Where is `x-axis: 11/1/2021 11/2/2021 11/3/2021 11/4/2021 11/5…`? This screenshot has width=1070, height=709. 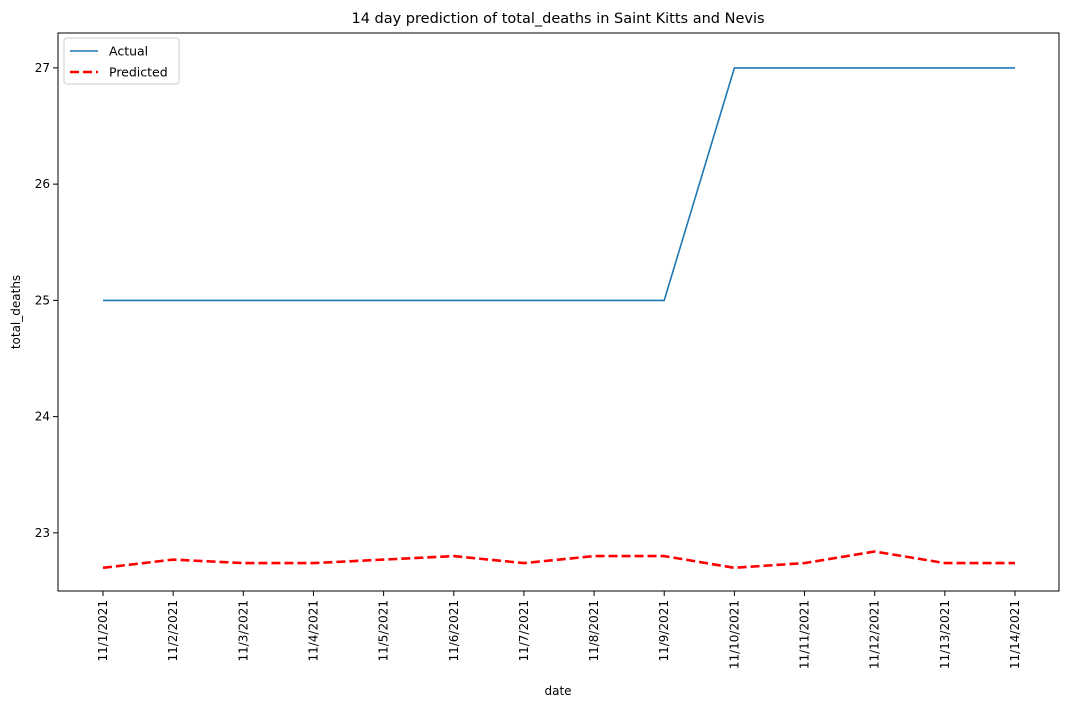 x-axis: 11/1/2021 11/2/2021 11/3/2021 11/4/2021 11/5… is located at coordinates (559, 630).